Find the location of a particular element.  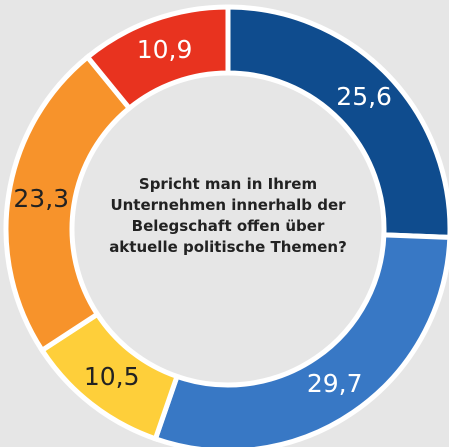

data-label: 25,6 is located at coordinates (364, 96).